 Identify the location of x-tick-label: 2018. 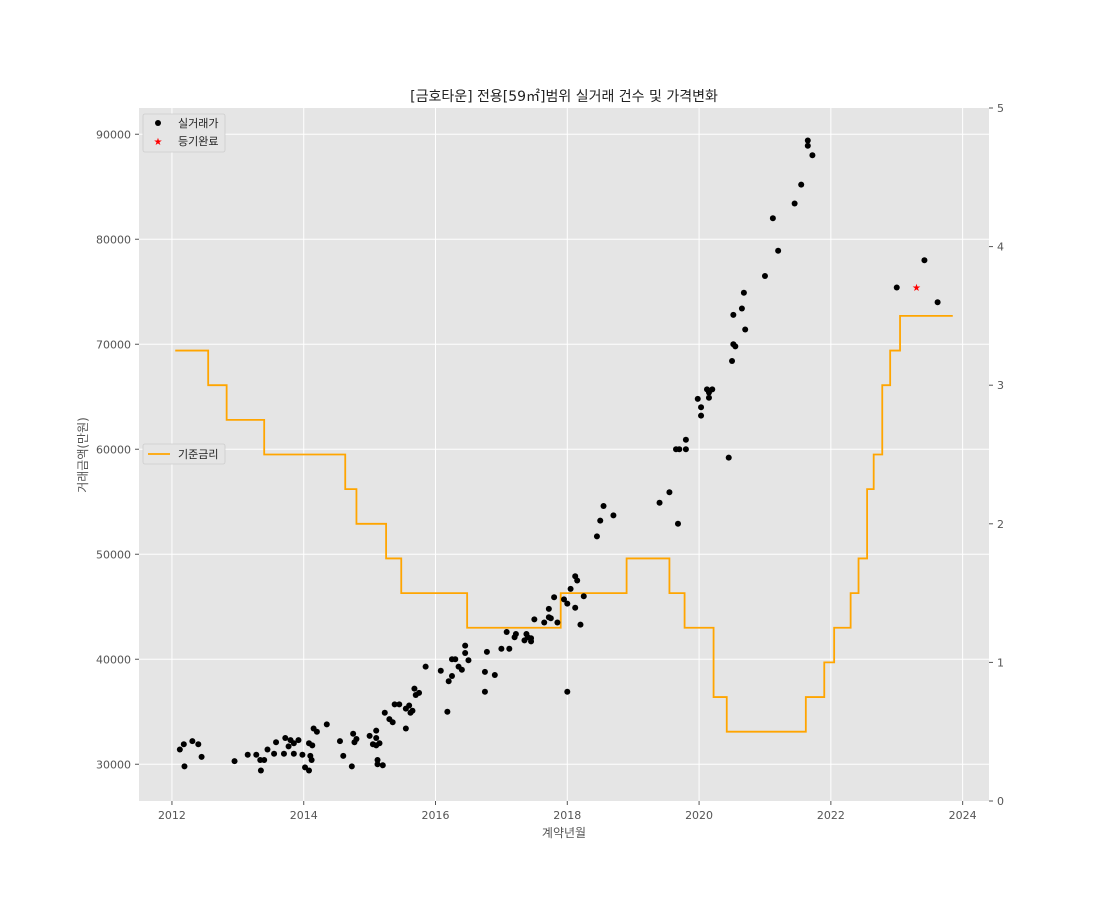
(567, 815).